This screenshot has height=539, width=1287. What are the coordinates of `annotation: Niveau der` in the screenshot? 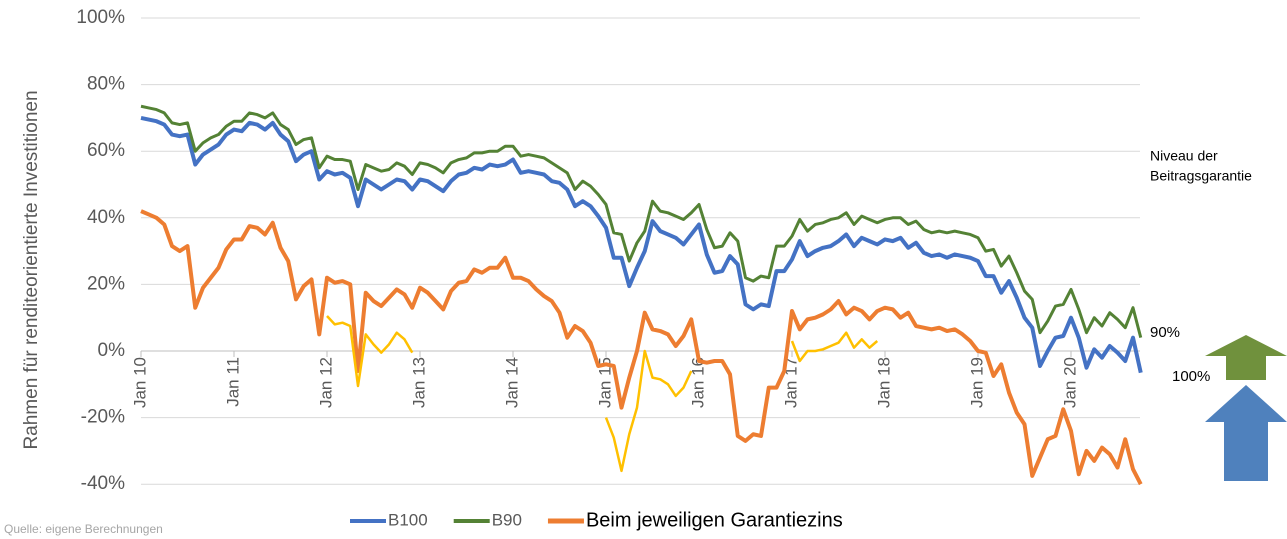 It's located at (1184, 156).